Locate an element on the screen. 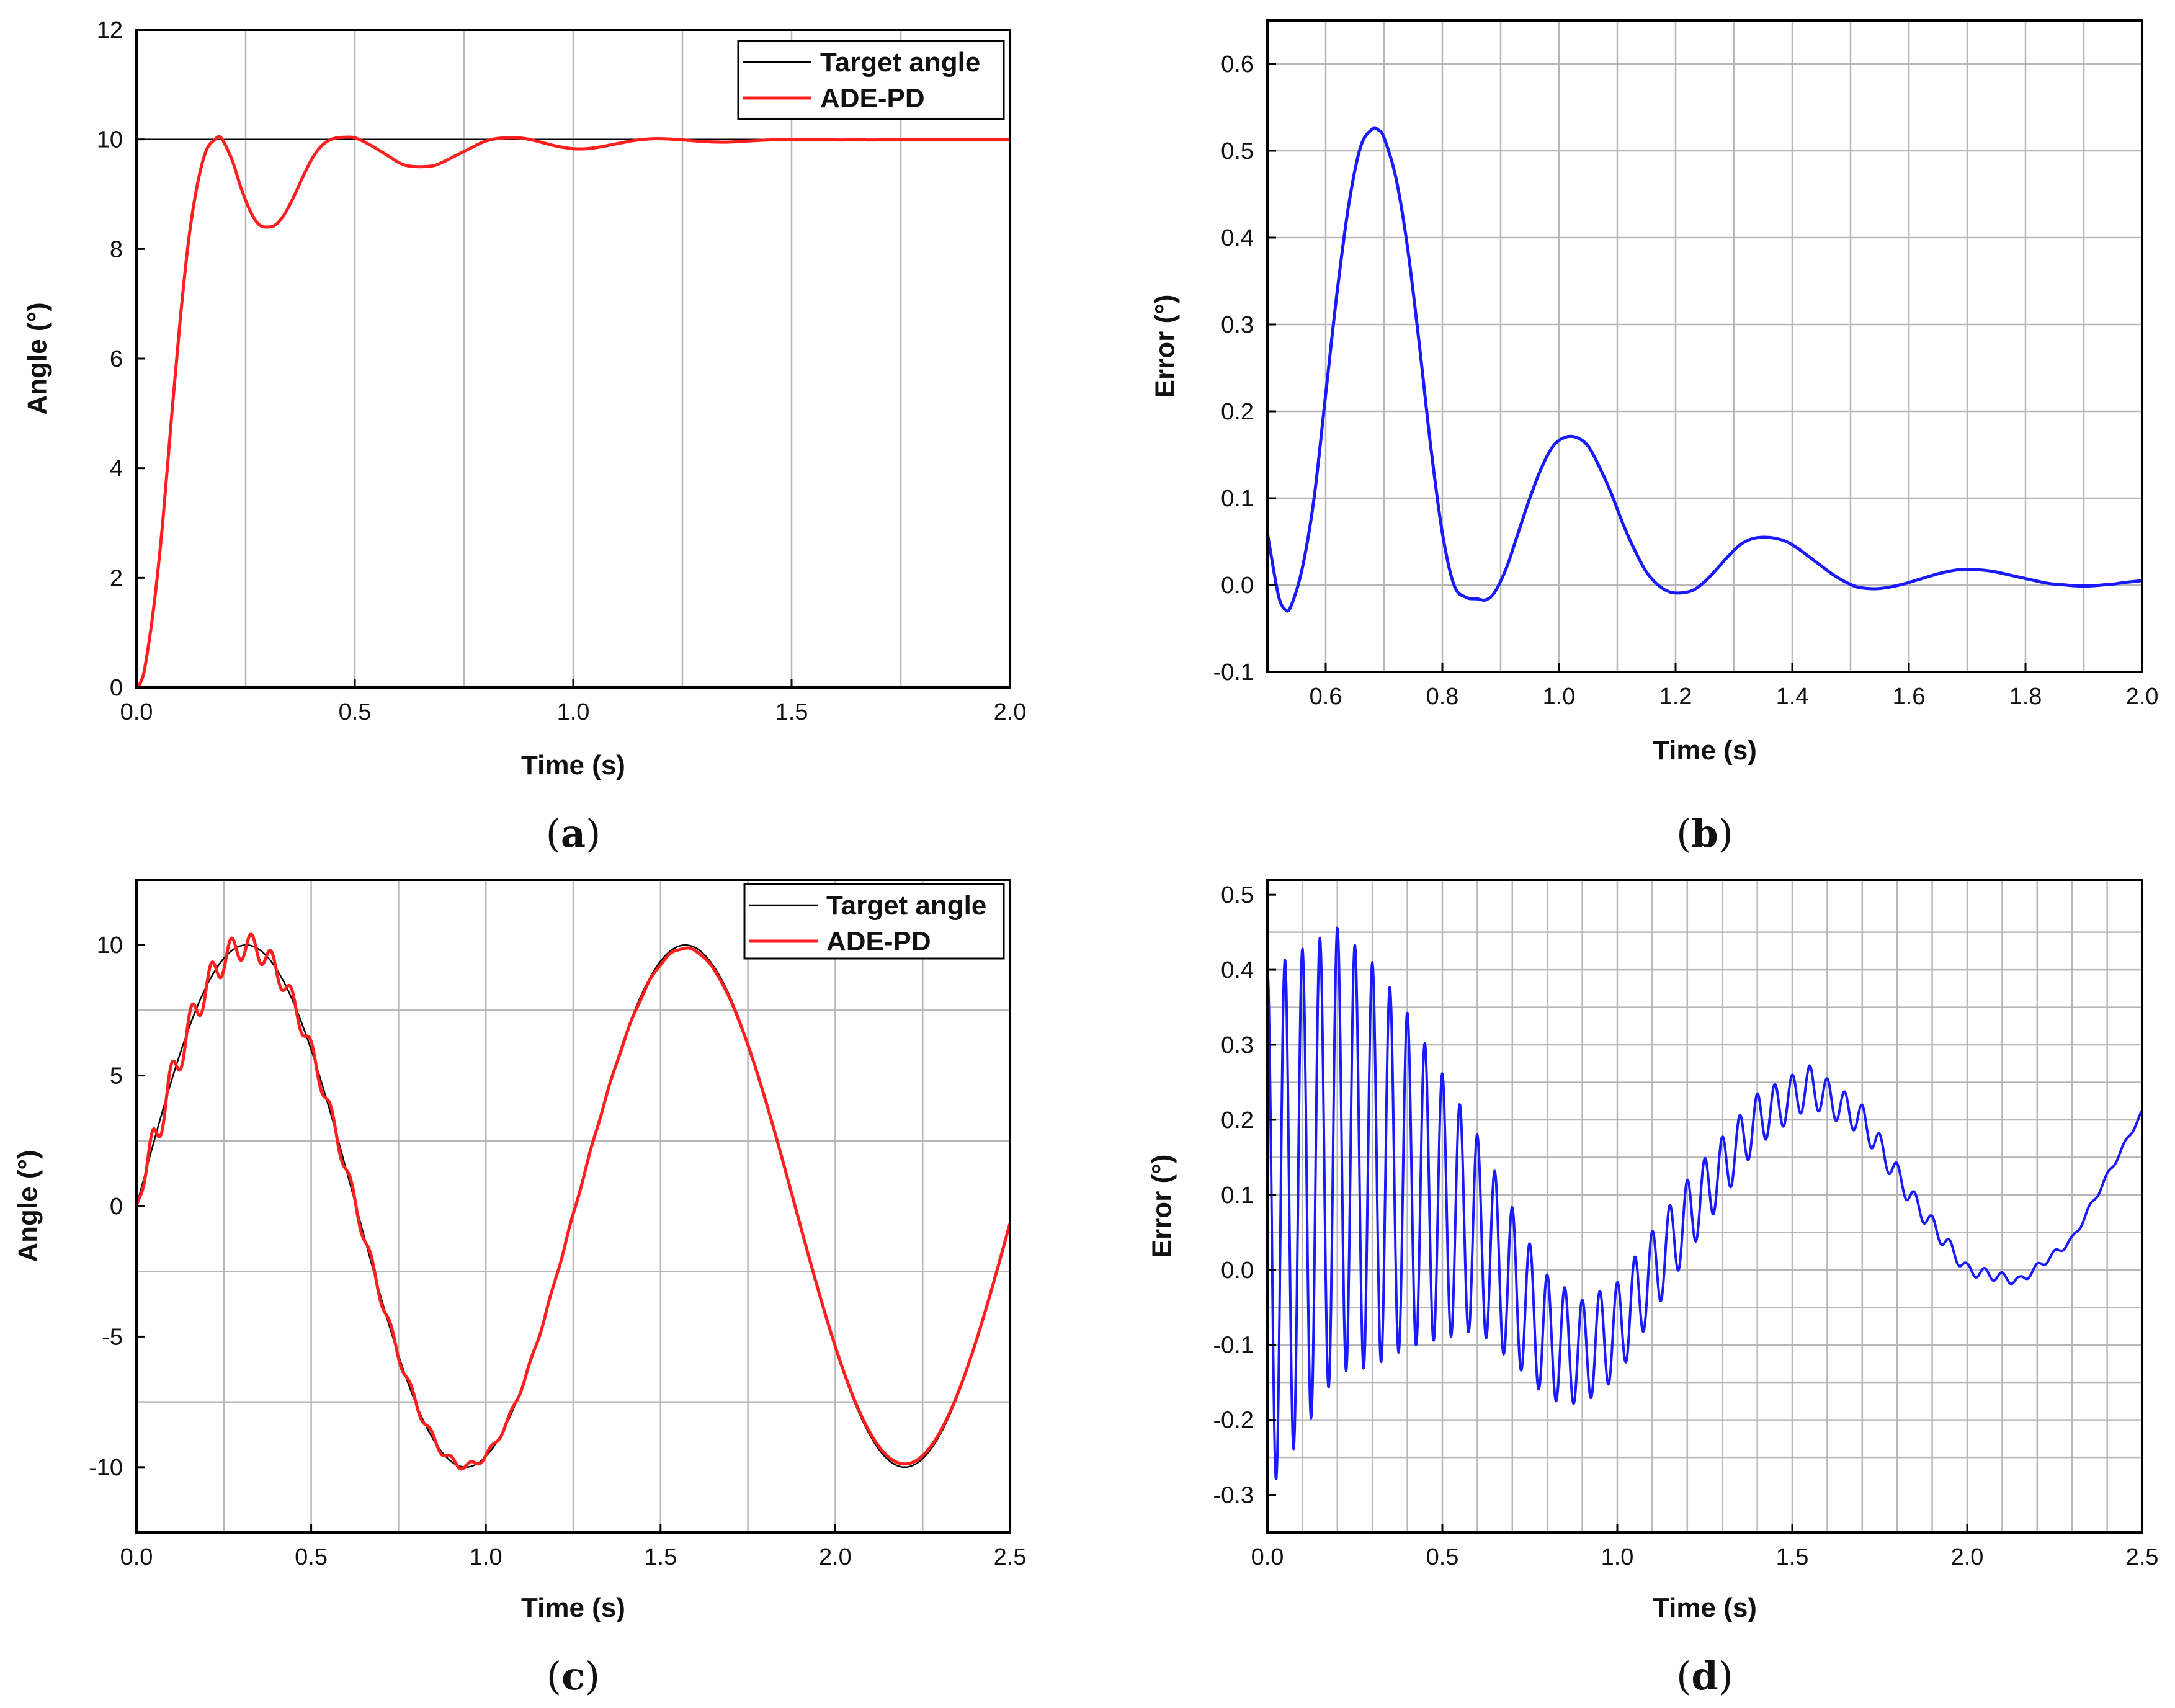  series-layer-c is located at coordinates (573, 1201).